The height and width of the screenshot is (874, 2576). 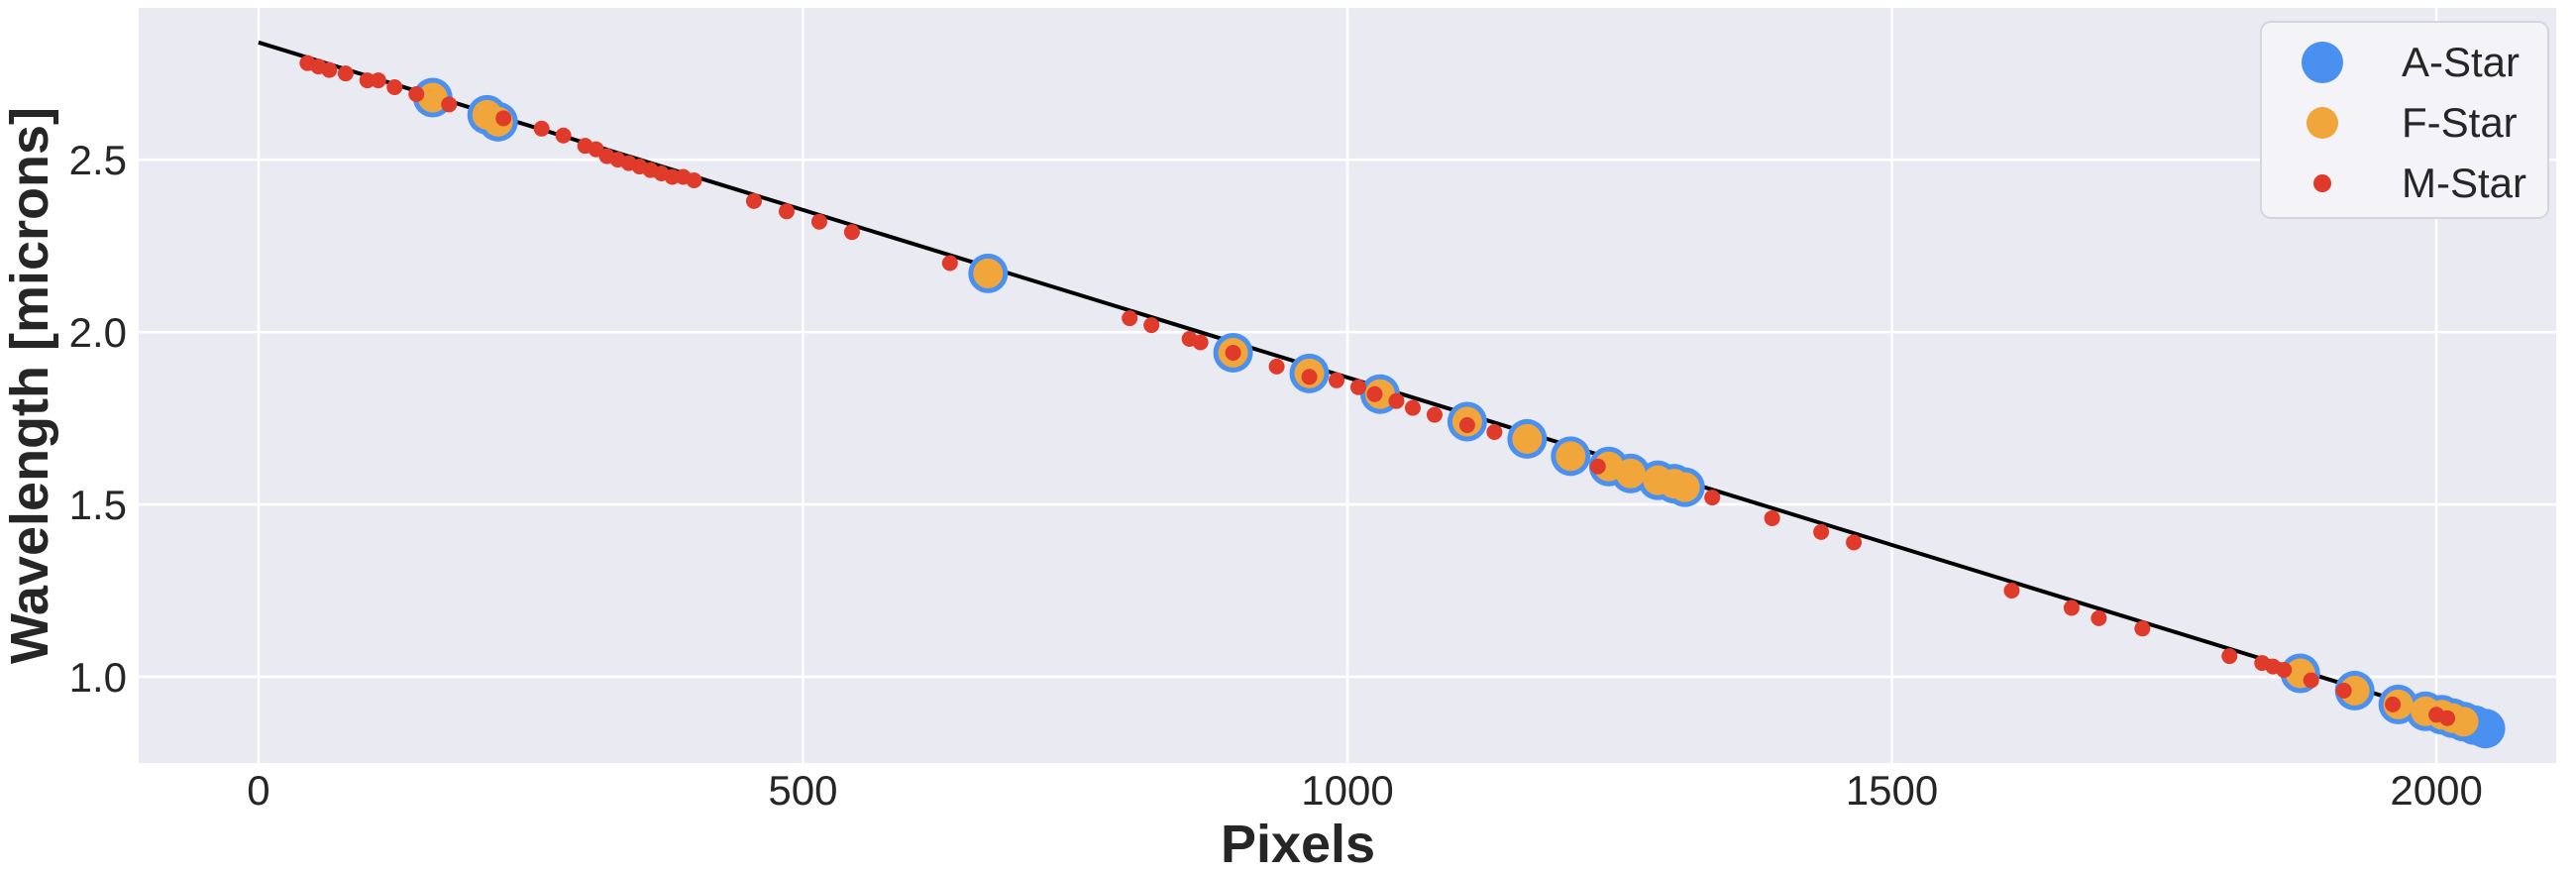 I want to click on legend-marker-m-star, so click(x=2322, y=183).